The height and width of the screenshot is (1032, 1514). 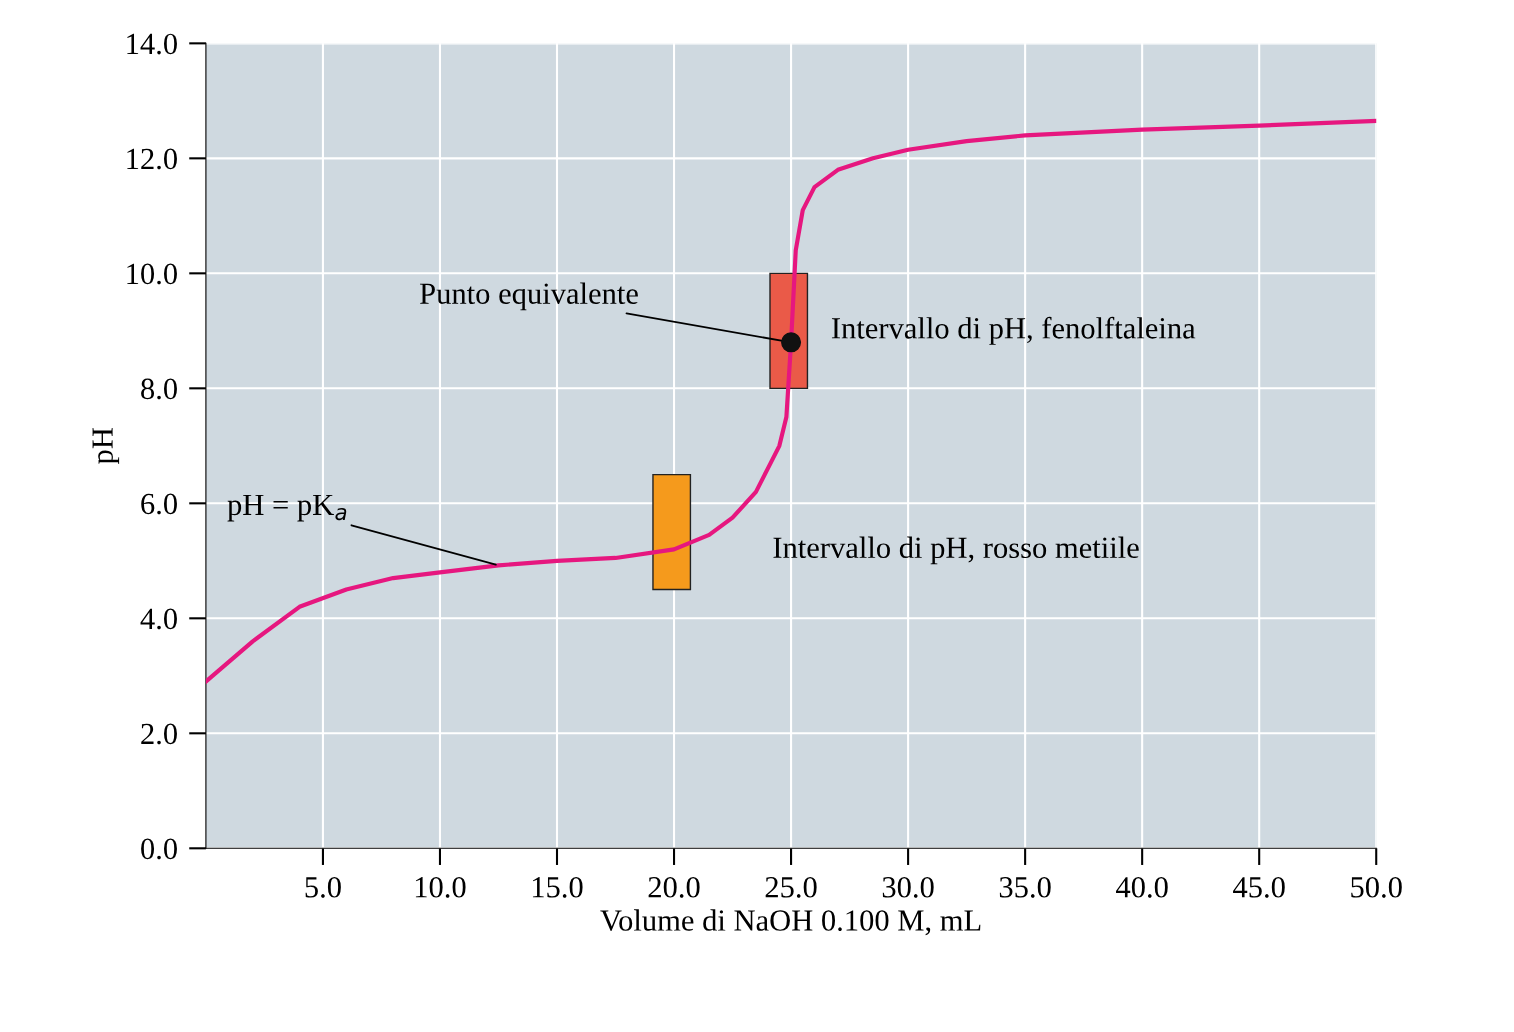 I want to click on y-axis-title: pH, so click(x=106, y=446).